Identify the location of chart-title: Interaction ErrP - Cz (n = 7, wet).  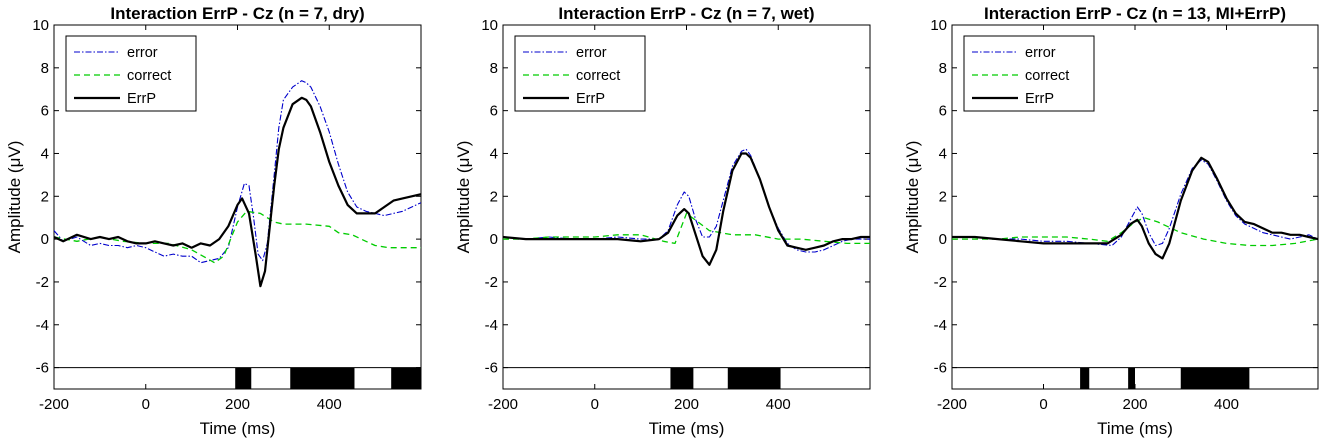
(686, 13).